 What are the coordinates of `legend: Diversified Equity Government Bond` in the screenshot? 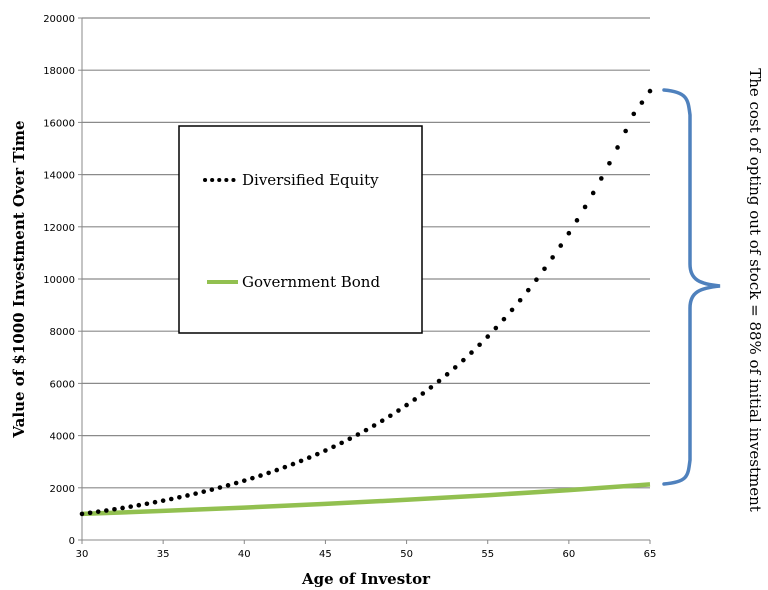 It's located at (300, 229).